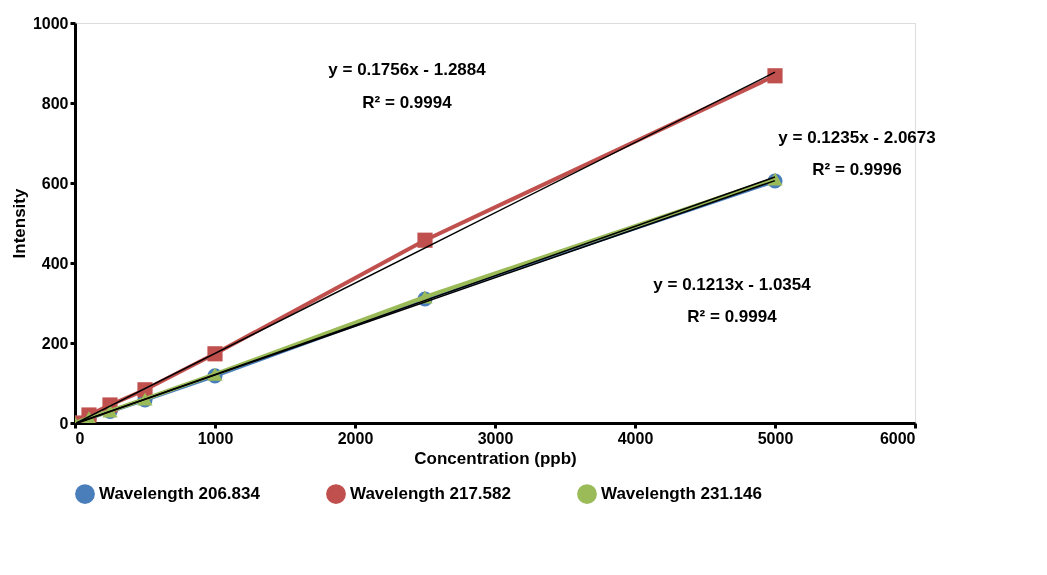 This screenshot has width=1047, height=575. I want to click on y-tick-label: 200, so click(55, 343).